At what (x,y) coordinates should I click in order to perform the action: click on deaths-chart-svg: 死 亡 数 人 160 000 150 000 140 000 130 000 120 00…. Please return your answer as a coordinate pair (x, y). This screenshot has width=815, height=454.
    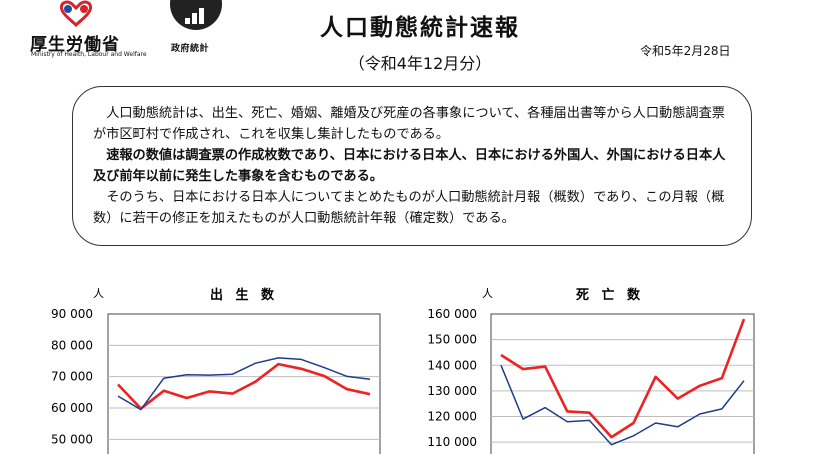
    Looking at the image, I should click on (591, 370).